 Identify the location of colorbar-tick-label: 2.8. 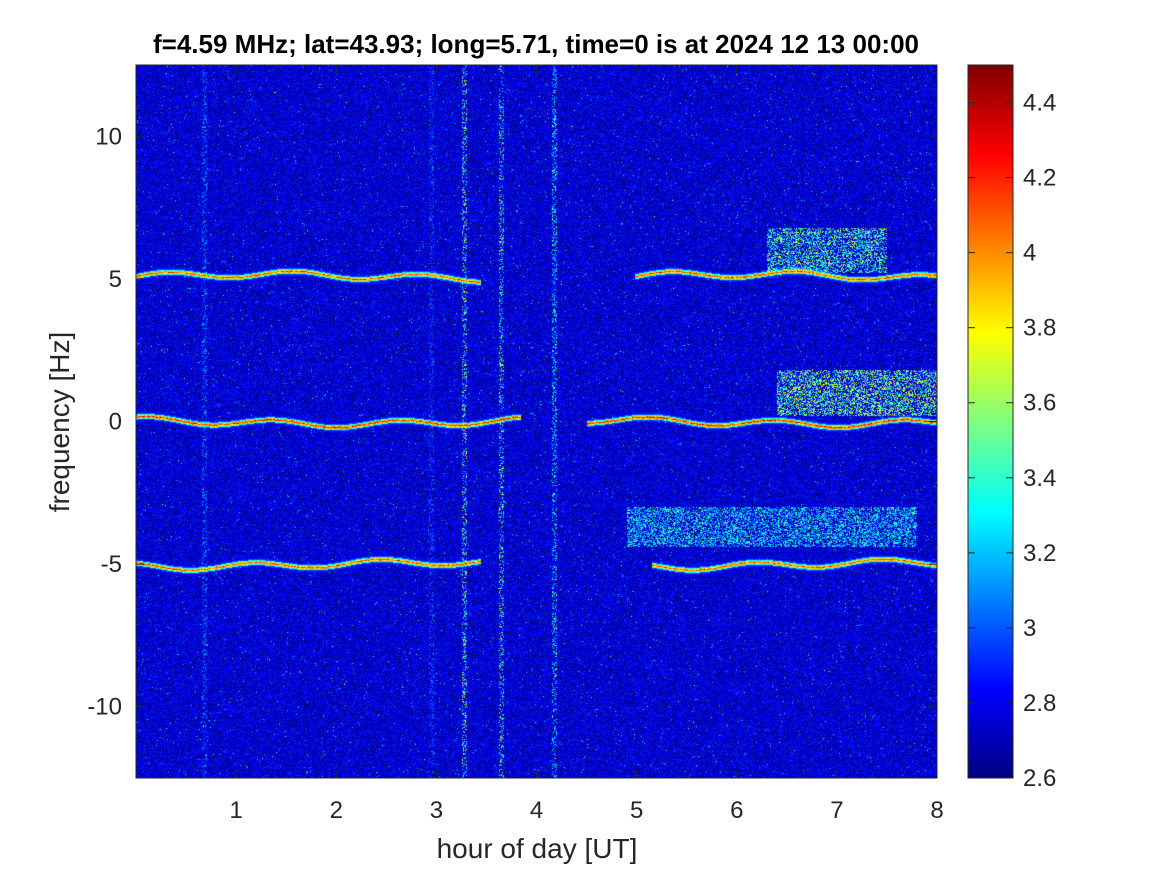
(1039, 703).